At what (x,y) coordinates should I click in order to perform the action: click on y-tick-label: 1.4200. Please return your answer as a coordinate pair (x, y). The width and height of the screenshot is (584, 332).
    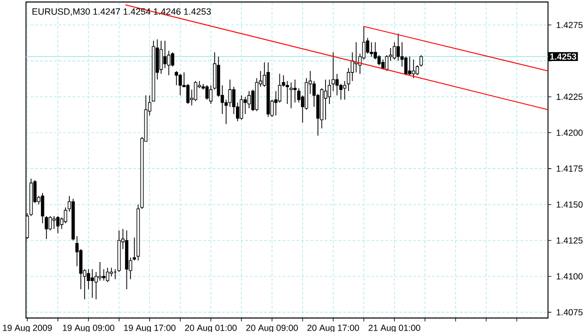
    Looking at the image, I should click on (569, 133).